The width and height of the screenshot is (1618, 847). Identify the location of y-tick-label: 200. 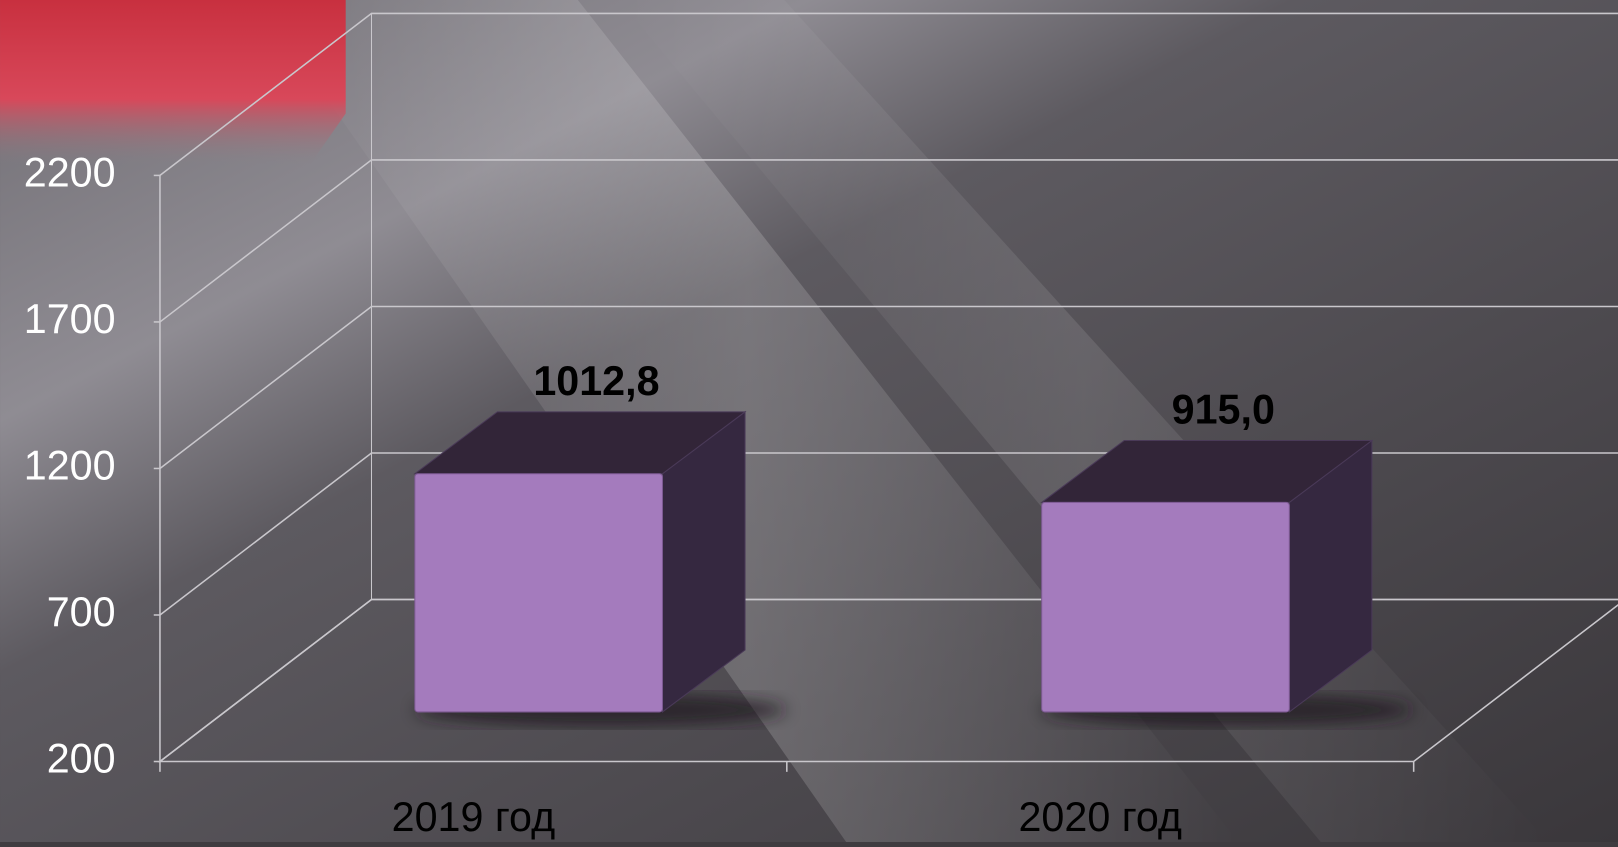
(81, 758).